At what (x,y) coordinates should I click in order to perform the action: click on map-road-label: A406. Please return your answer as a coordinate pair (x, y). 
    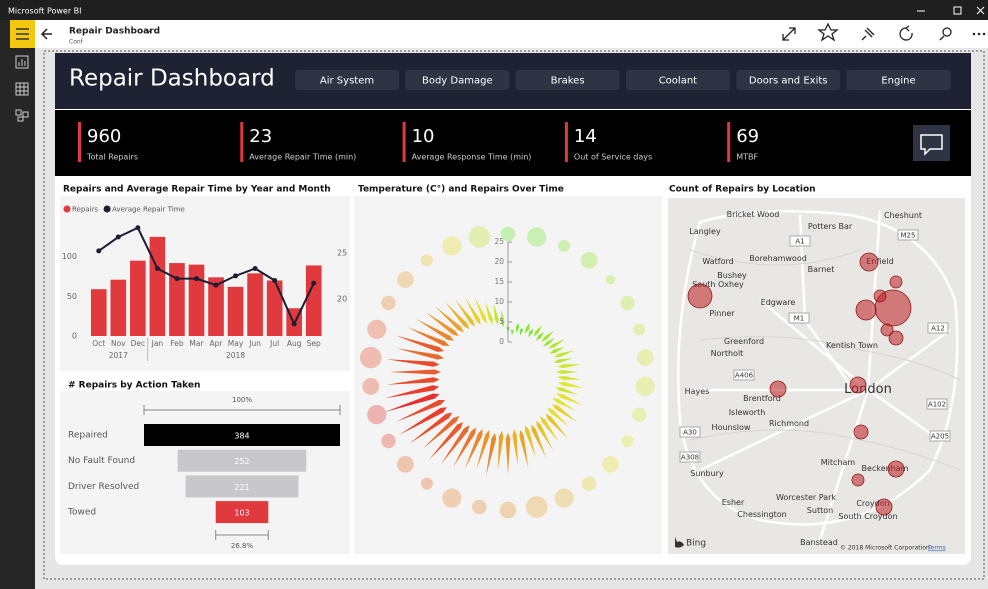
    Looking at the image, I should click on (744, 376).